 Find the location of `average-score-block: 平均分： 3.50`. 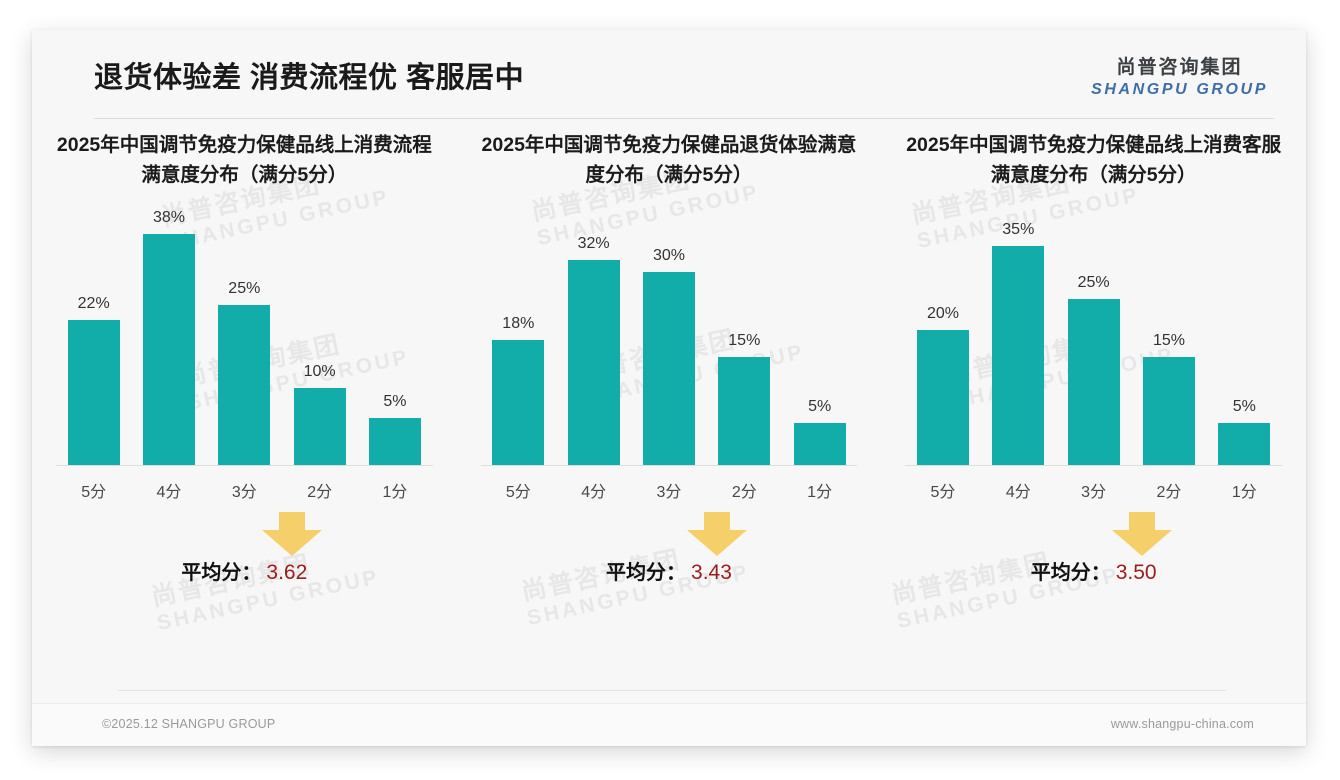

average-score-block: 平均分： 3.50 is located at coordinates (1093, 558).